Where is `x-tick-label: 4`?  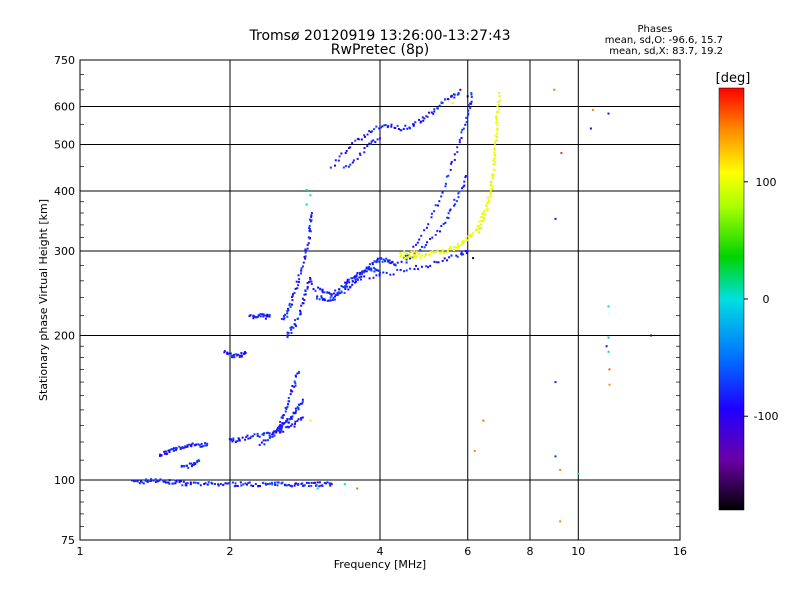
x-tick-label: 4 is located at coordinates (380, 551).